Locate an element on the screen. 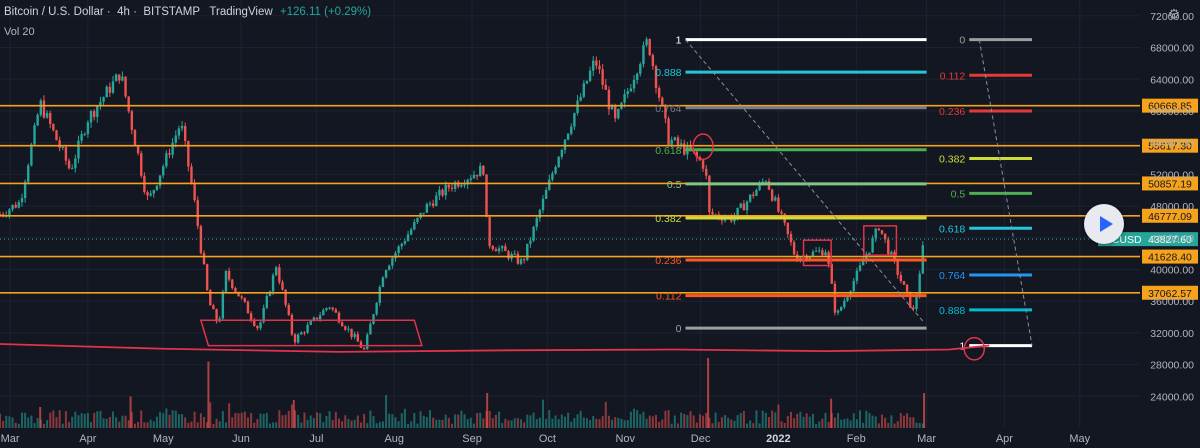 The image size is (1200, 448). replay-button is located at coordinates (1104, 224).